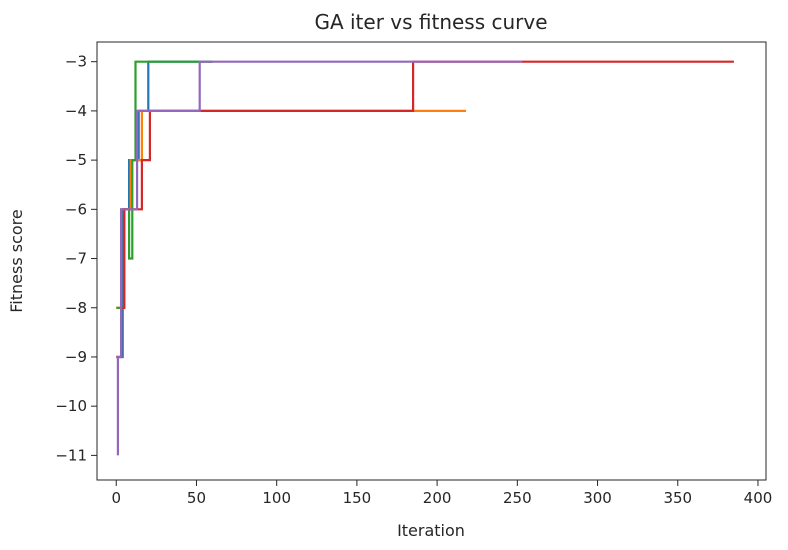 The height and width of the screenshot is (550, 788). I want to click on y-tick-label: −5, so click(76, 160).